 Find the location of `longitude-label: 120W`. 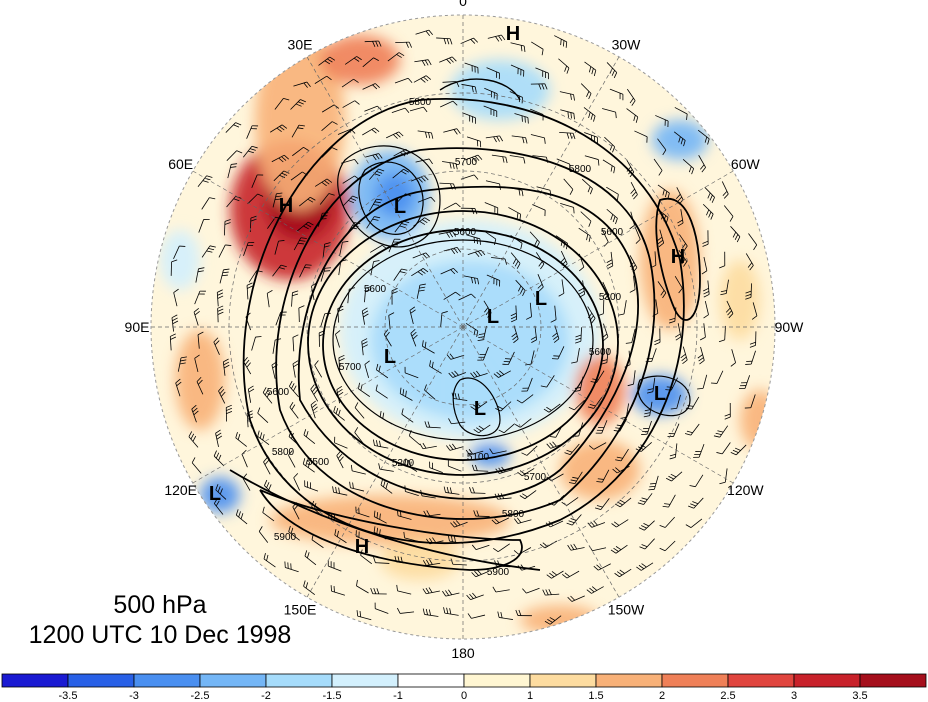

longitude-label: 120W is located at coordinates (745, 490).